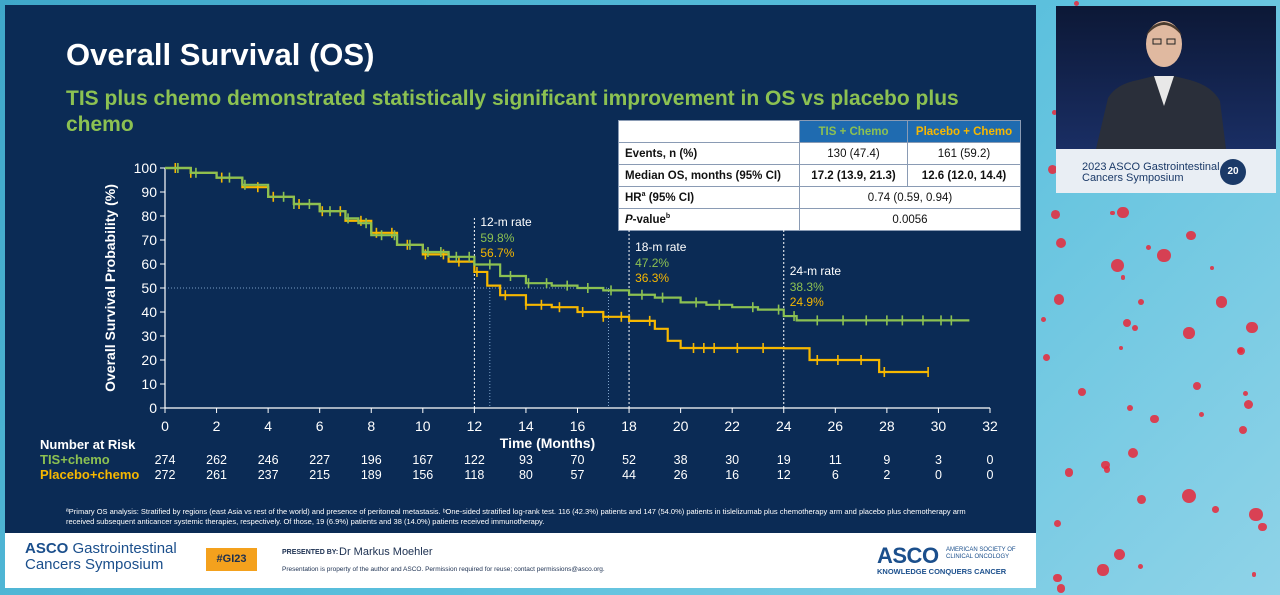 The height and width of the screenshot is (595, 1280). What do you see at coordinates (835, 460) in the screenshot?
I see `risk-value-tis: 11` at bounding box center [835, 460].